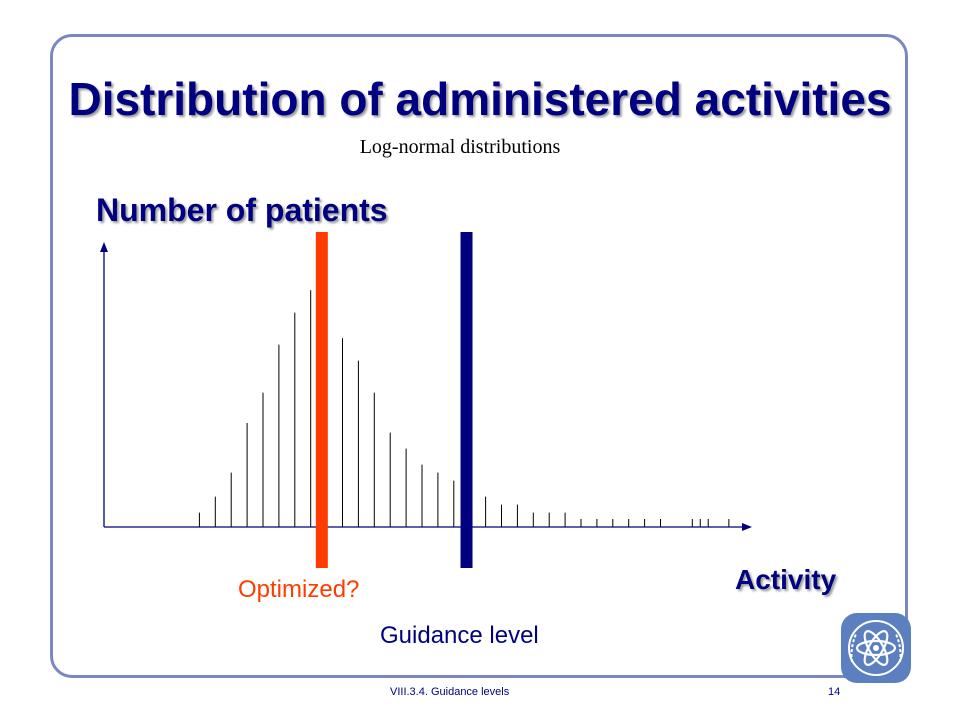  I want to click on y-axis-label: Number of patients, so click(242, 210).